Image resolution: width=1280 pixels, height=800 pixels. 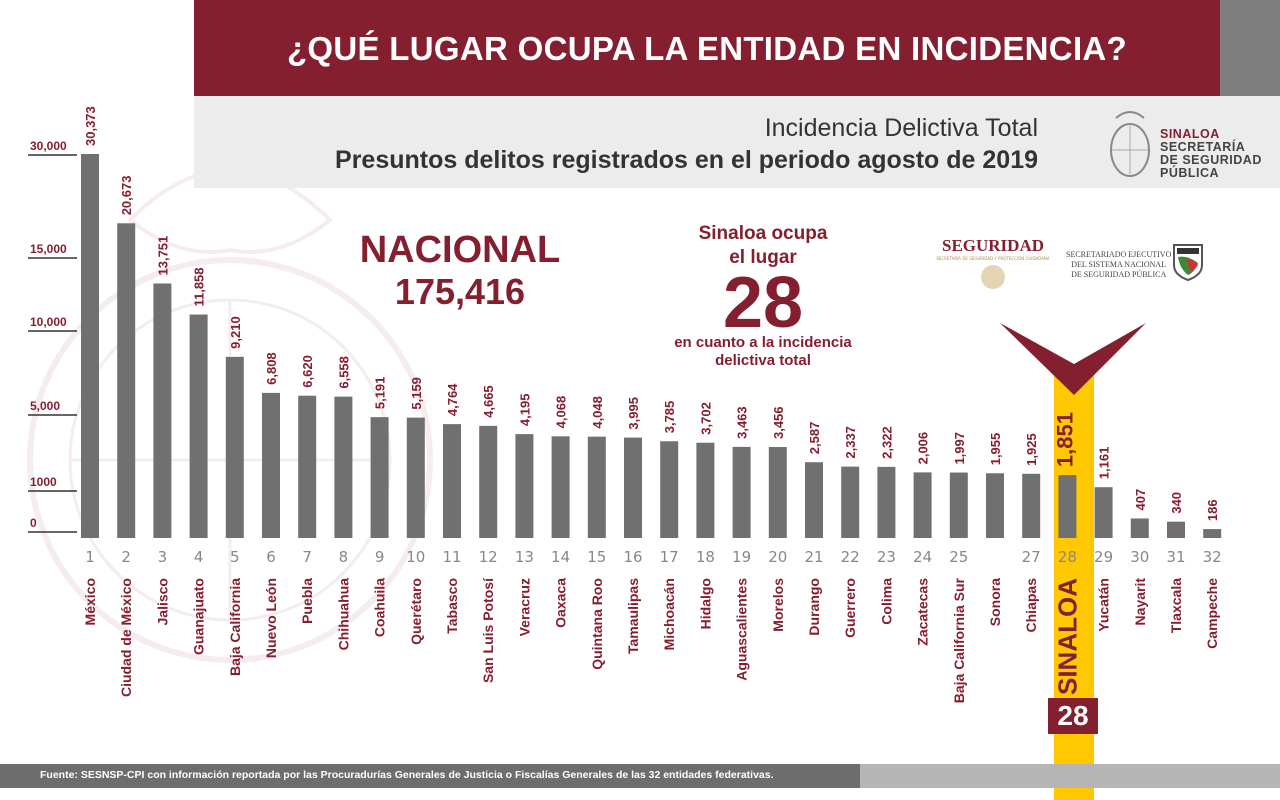 I want to click on sesnsp-line: SECRETARIADO EJECUTIVO, so click(x=1119, y=254).